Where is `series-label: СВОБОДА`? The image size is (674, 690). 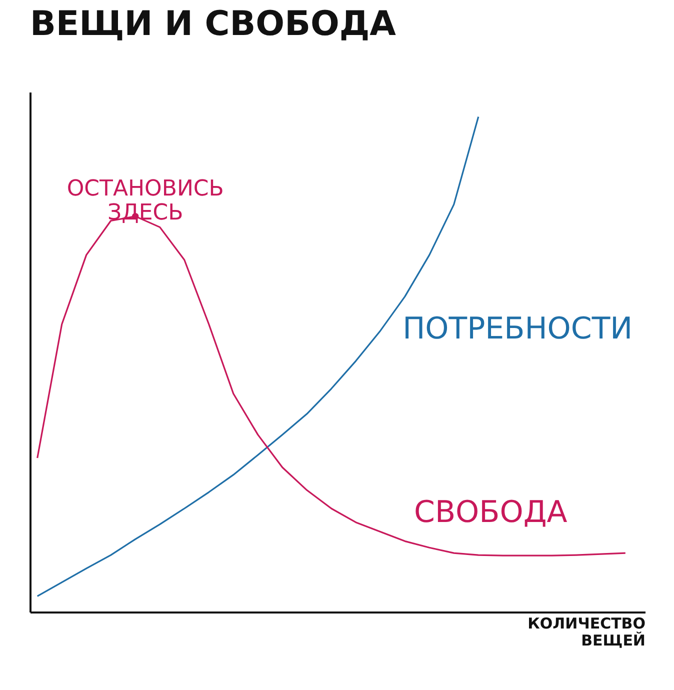
series-label: СВОБОДА is located at coordinates (491, 512).